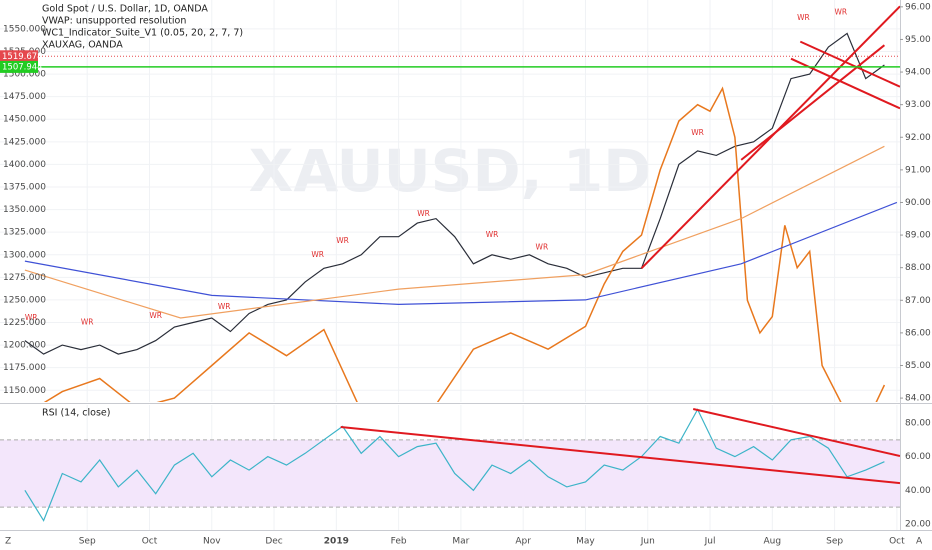 Image resolution: width=932 pixels, height=550 pixels. Describe the element at coordinates (24, 255) in the screenshot. I see `y-tick-label: 1300.000` at that location.